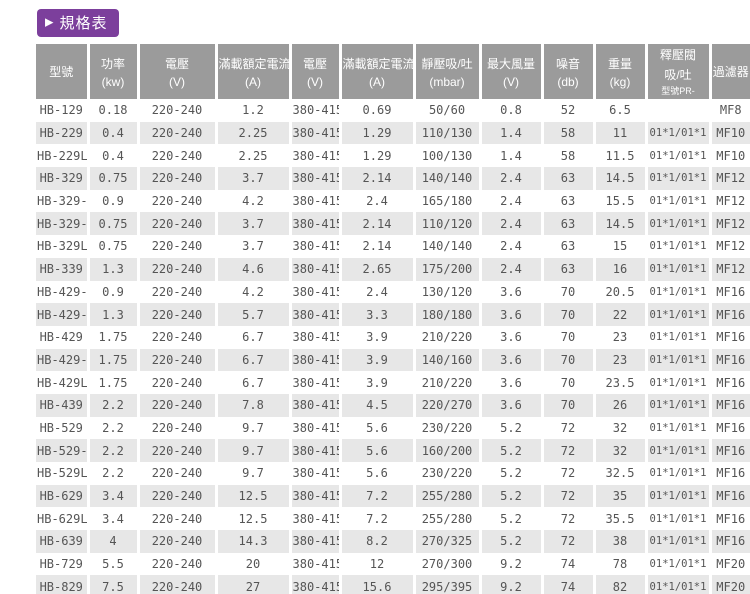 This screenshot has width=750, height=594. I want to click on table-cell: 82, so click(621, 584).